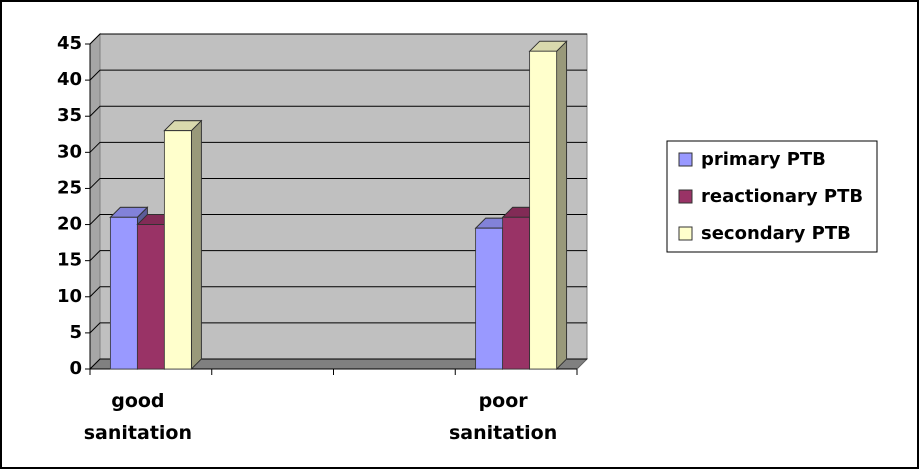  Describe the element at coordinates (69, 224) in the screenshot. I see `y-tick-label: 20` at that location.